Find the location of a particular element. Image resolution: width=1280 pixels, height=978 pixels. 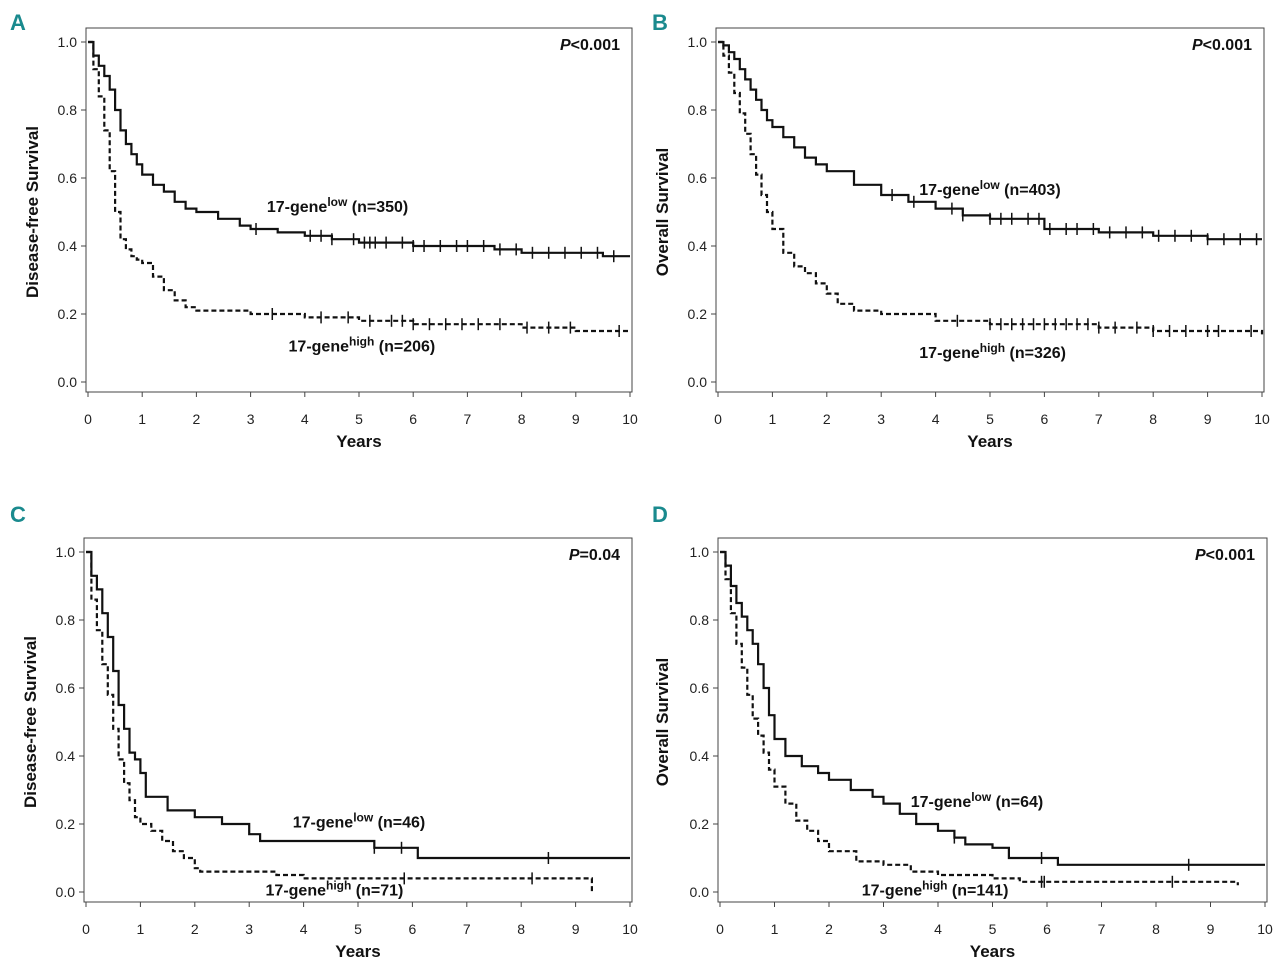

label-17gene-low: 17-genelow (n=403) is located at coordinates (989, 188).